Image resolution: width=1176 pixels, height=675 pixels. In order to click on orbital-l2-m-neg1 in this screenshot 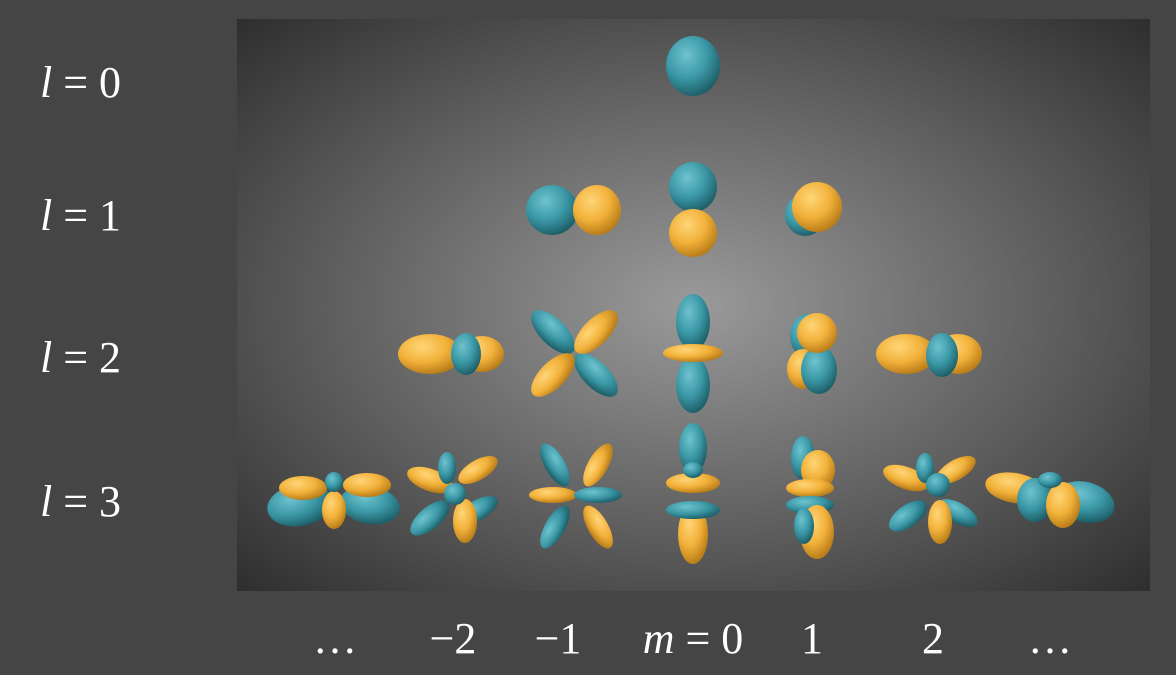, I will do `click(574, 353)`.